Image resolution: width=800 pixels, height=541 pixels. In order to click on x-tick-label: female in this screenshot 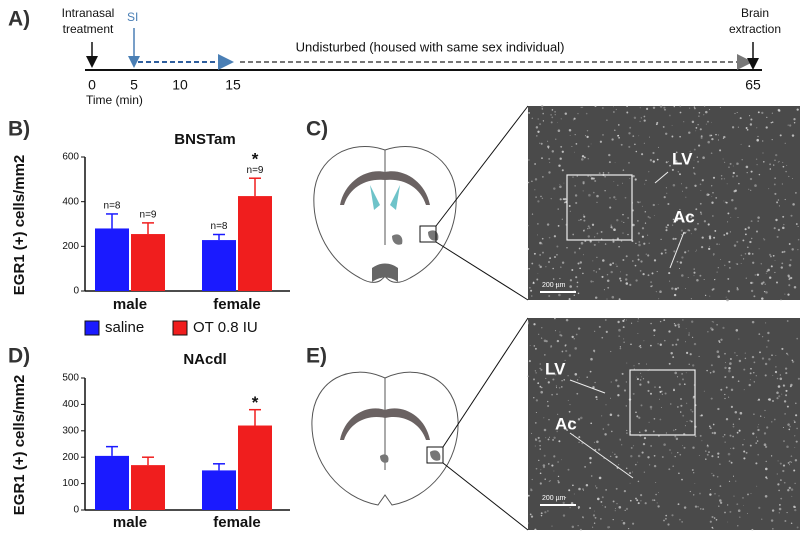, I will do `click(237, 522)`.